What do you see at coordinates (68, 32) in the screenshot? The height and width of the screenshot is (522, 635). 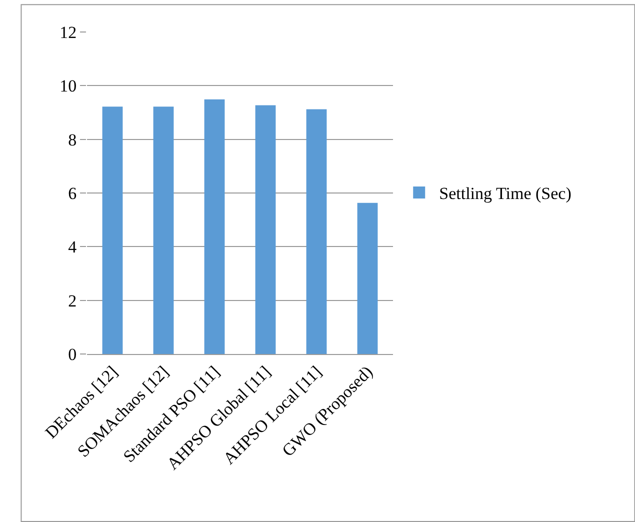 I see `y-tick-label: 12` at bounding box center [68, 32].